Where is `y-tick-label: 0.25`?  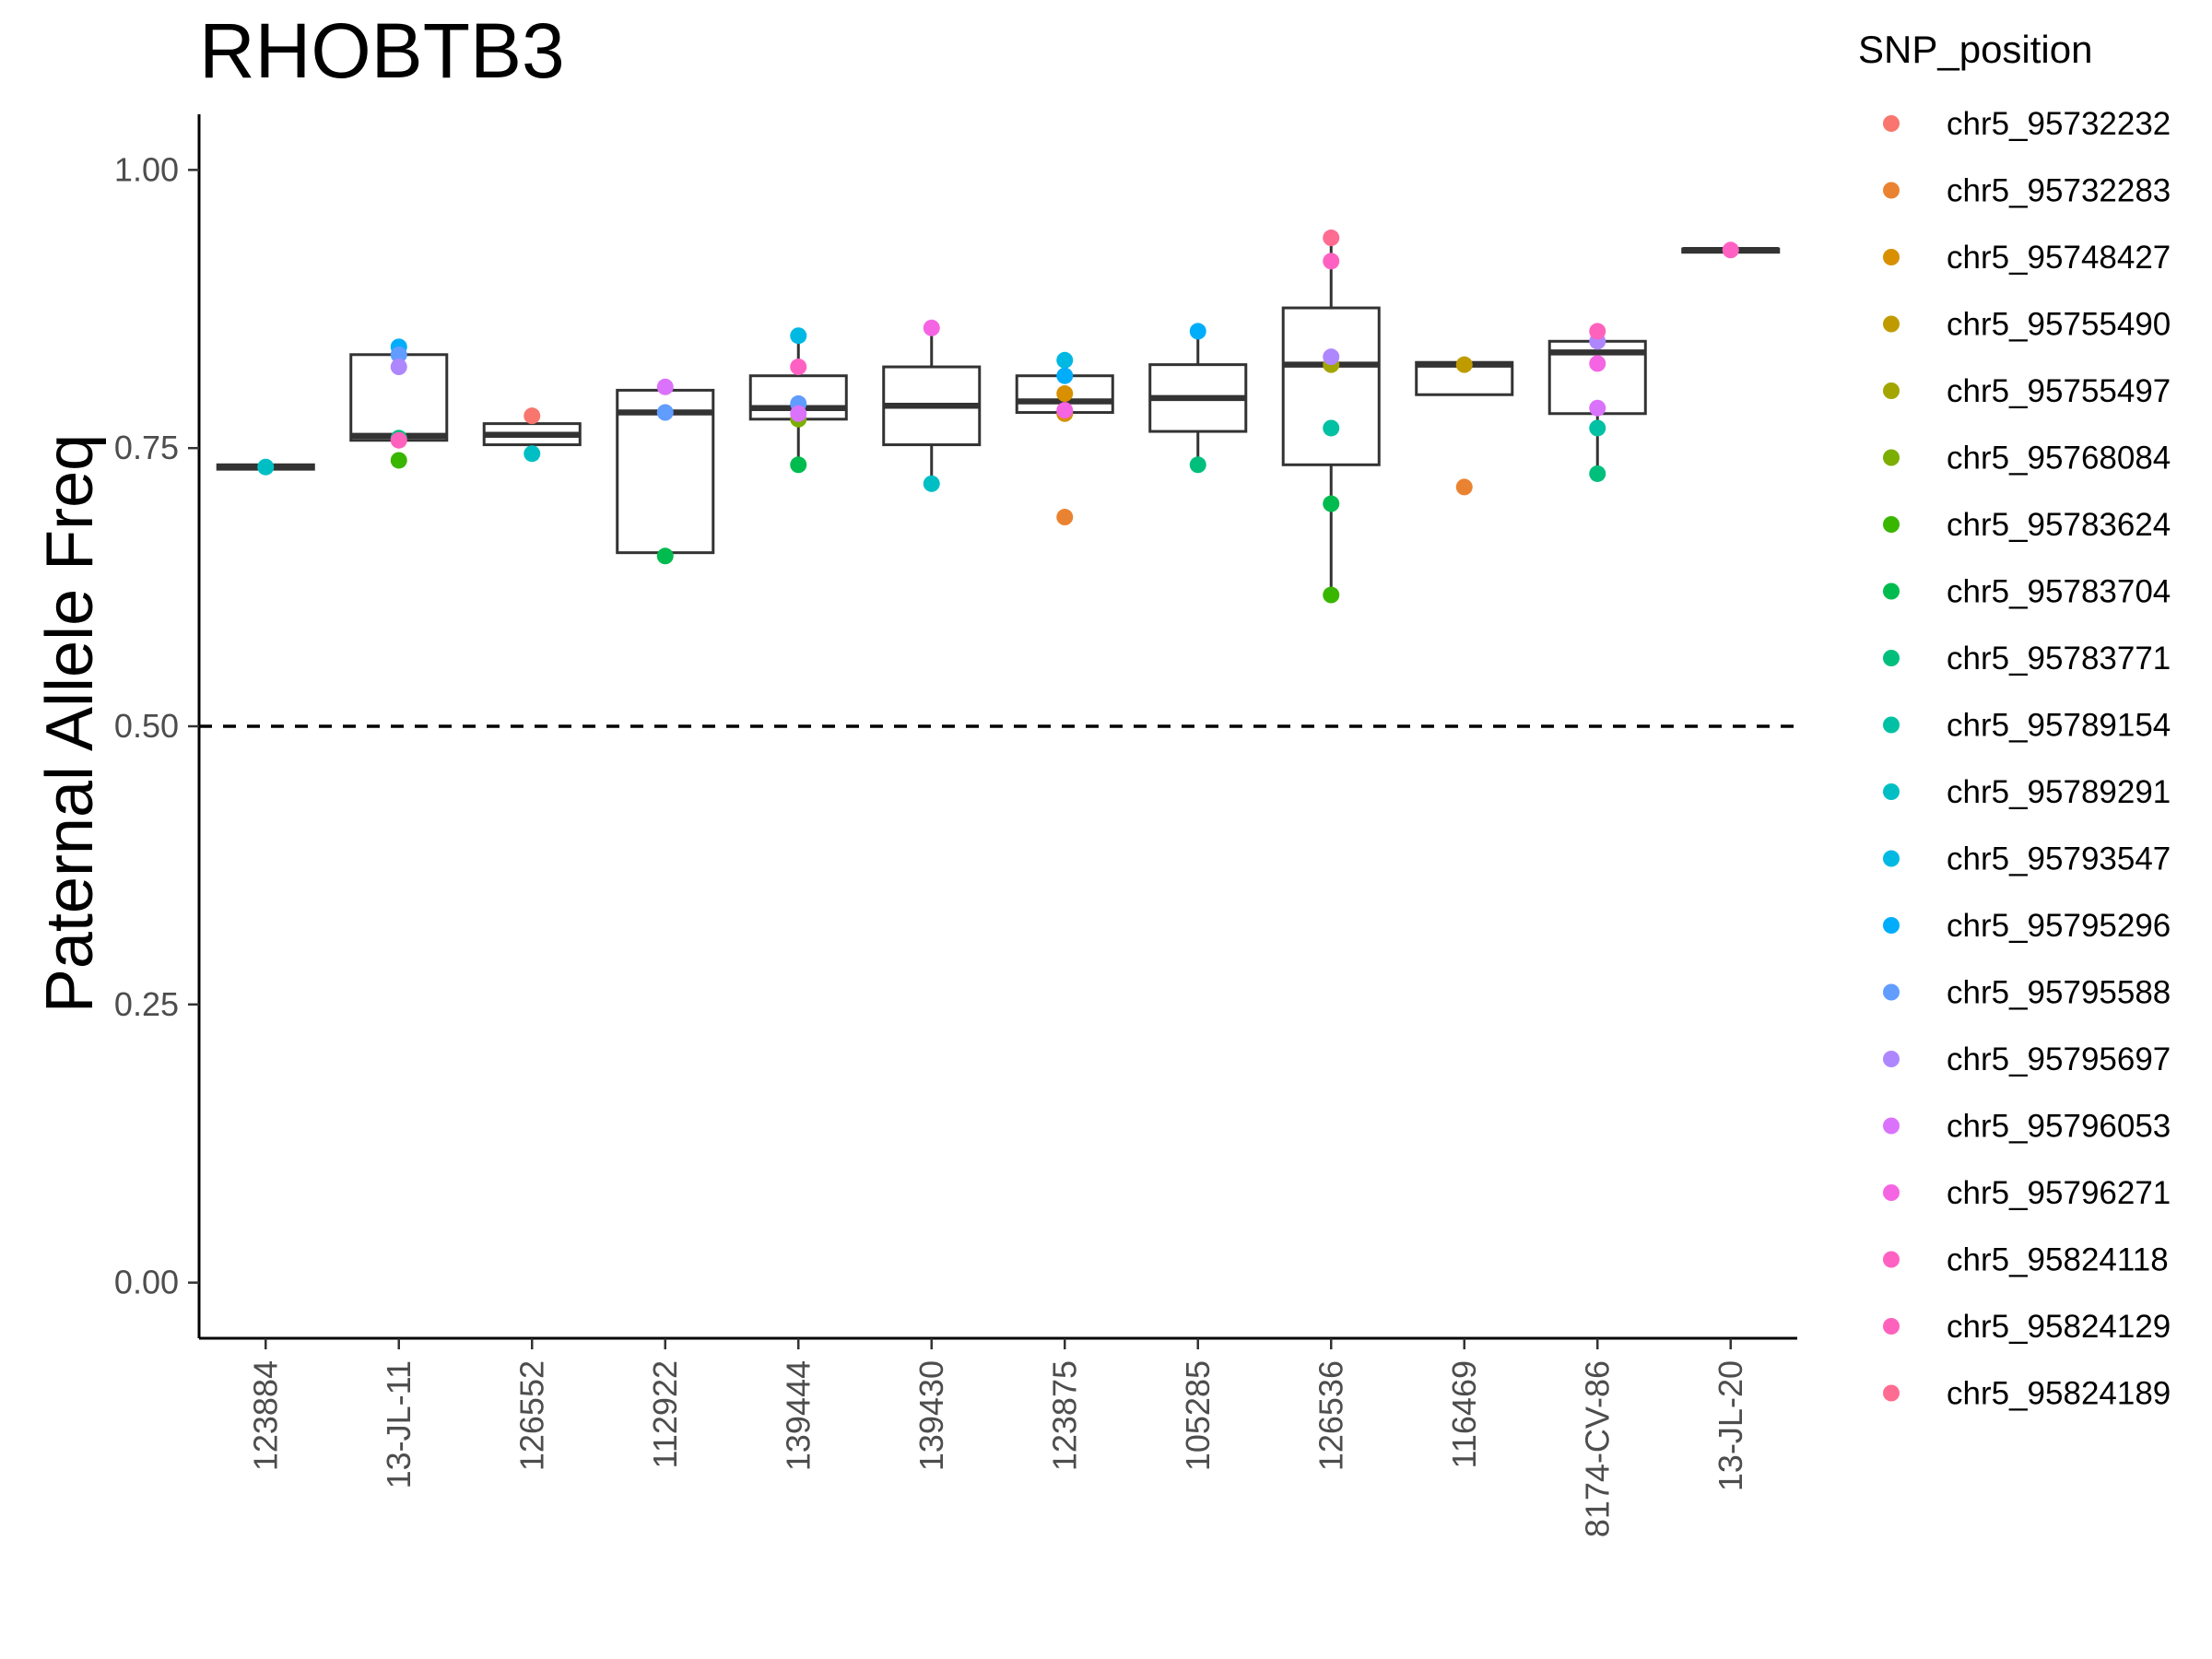 y-tick-label: 0.25 is located at coordinates (146, 1004).